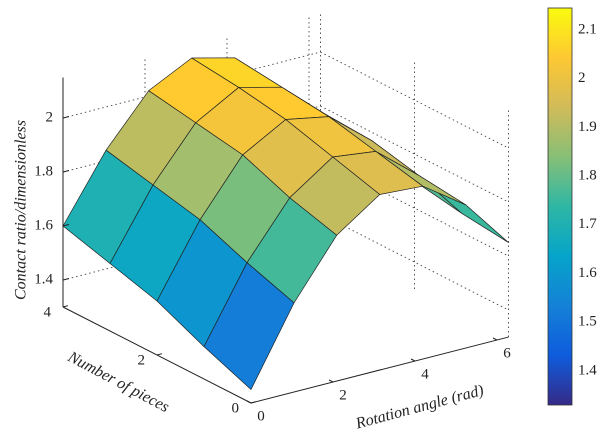  Describe the element at coordinates (587, 175) in the screenshot. I see `colorbar-tick-label: 1.8` at that location.